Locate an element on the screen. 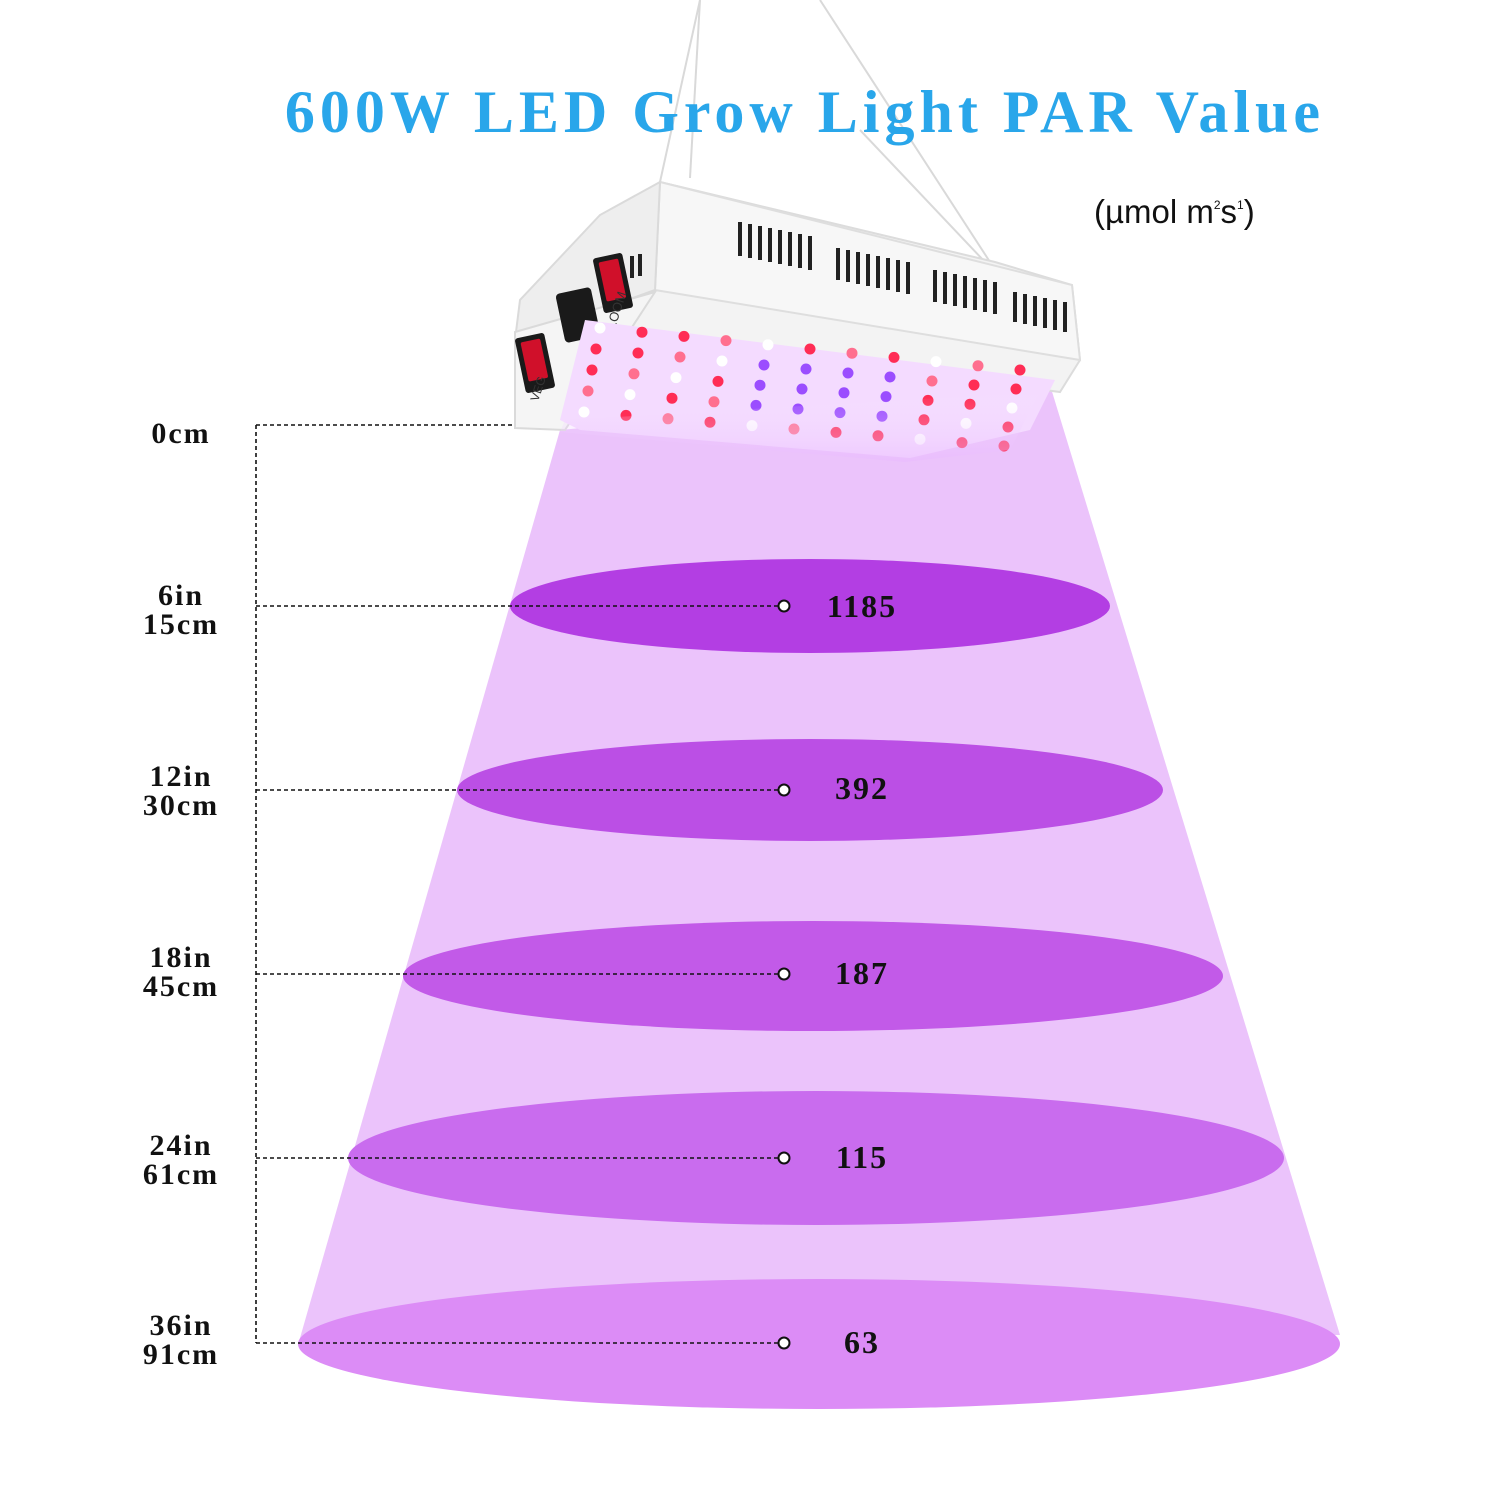  measure-point-91cm is located at coordinates (784, 1343).